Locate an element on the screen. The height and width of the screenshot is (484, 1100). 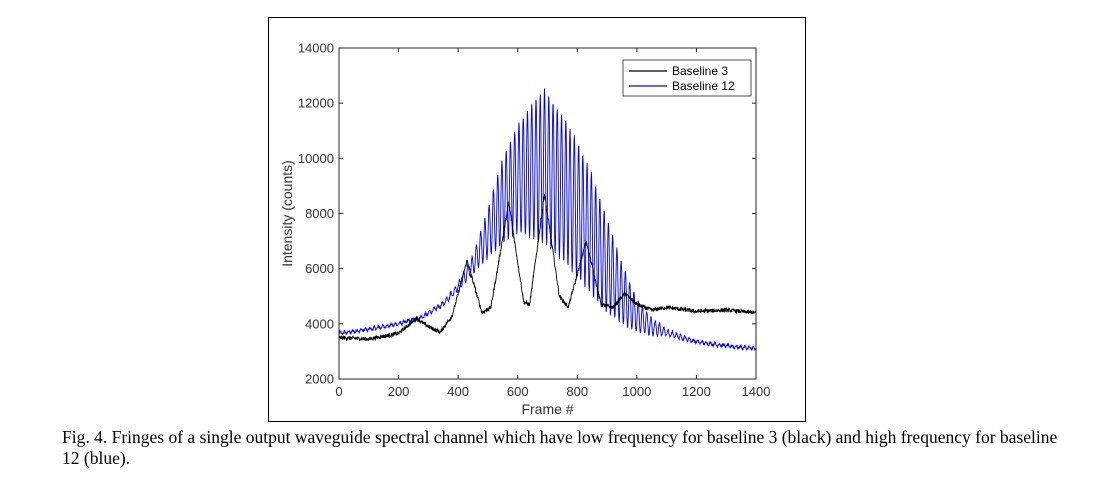
y-tick-label: 4000 is located at coordinates (319, 323).